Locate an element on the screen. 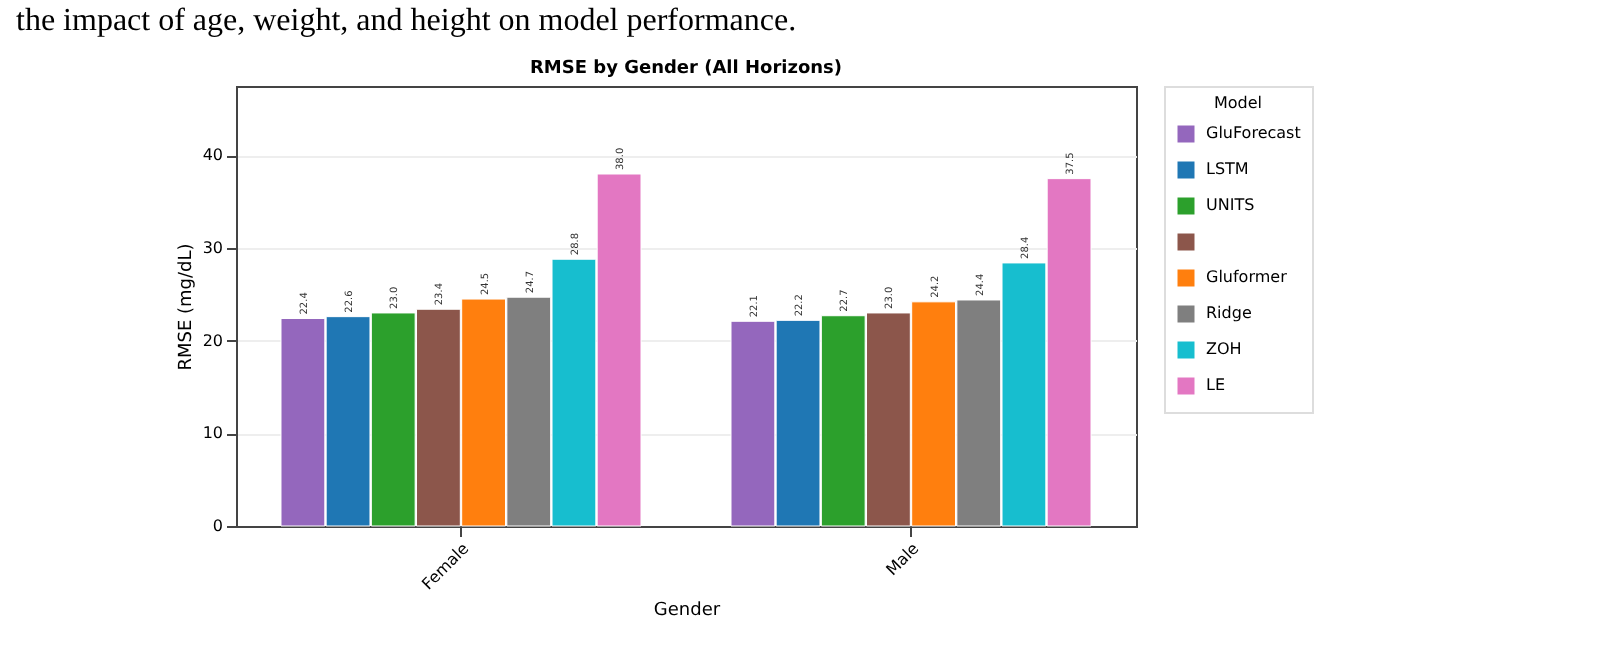 Image resolution: width=1600 pixels, height=672 pixels. y-tick-label: 10 is located at coordinates (212, 433).